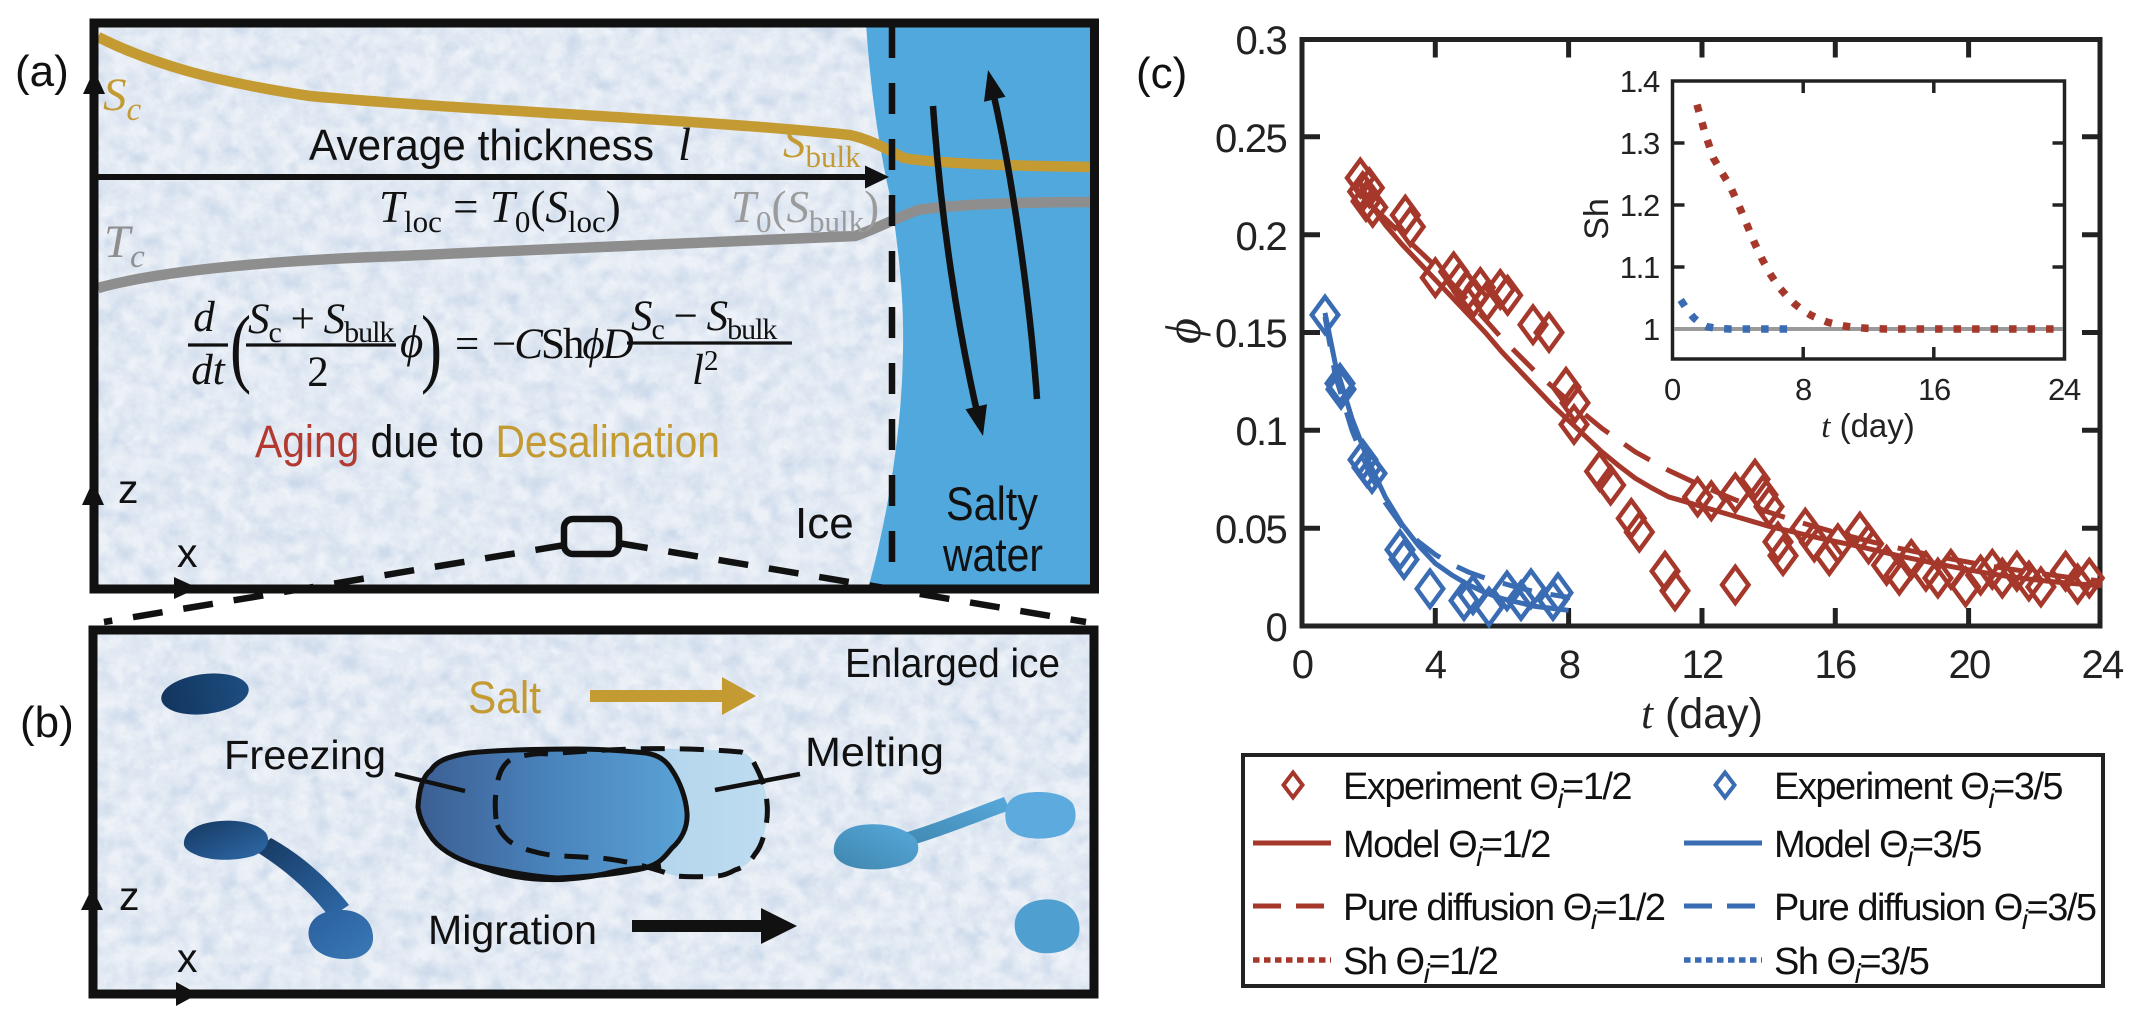  I want to click on svg-text: Salt, so click(504, 697).